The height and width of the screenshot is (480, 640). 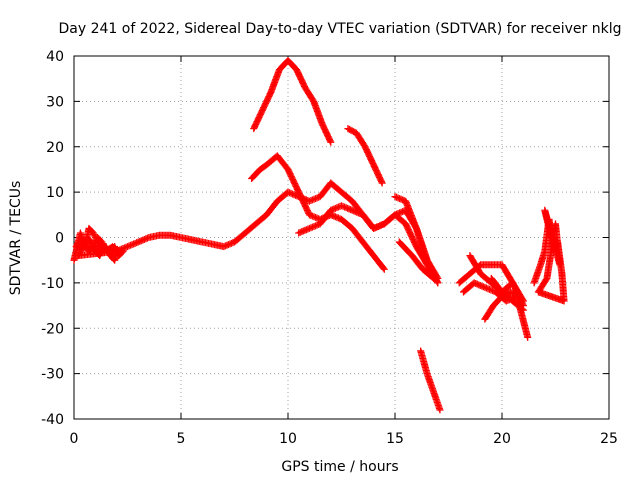 What do you see at coordinates (181, 439) in the screenshot?
I see `x-tick-label: 5` at bounding box center [181, 439].